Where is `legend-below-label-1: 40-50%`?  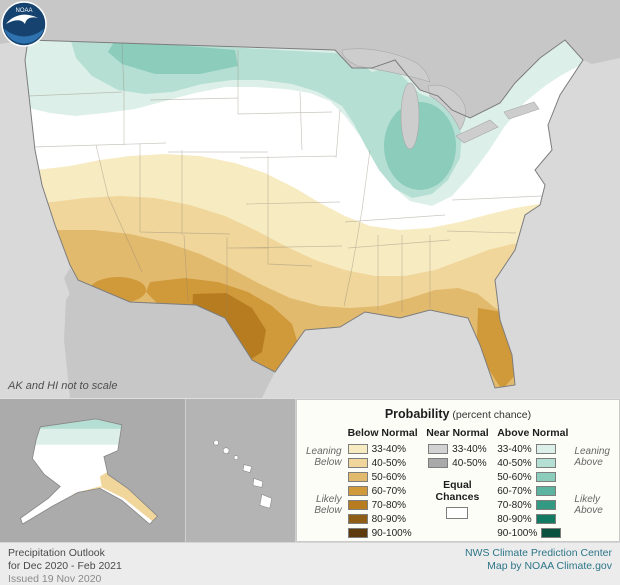
legend-below-label-1: 40-50% is located at coordinates (389, 463).